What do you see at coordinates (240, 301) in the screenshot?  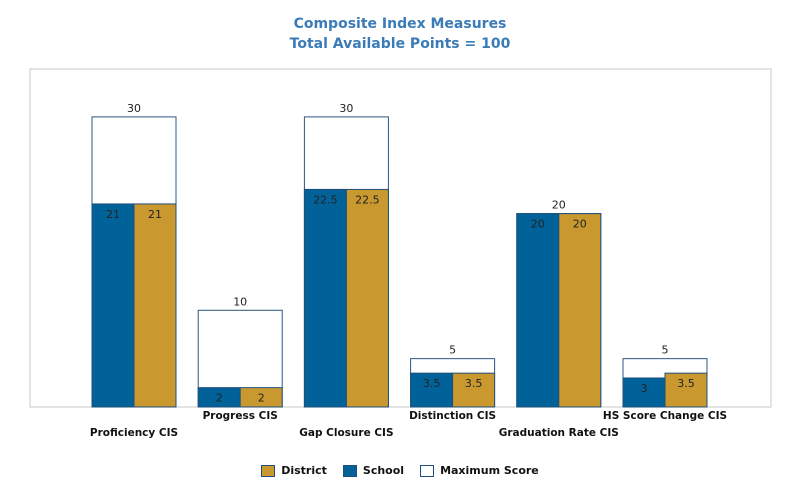 I see `label-maximum: 10` at bounding box center [240, 301].